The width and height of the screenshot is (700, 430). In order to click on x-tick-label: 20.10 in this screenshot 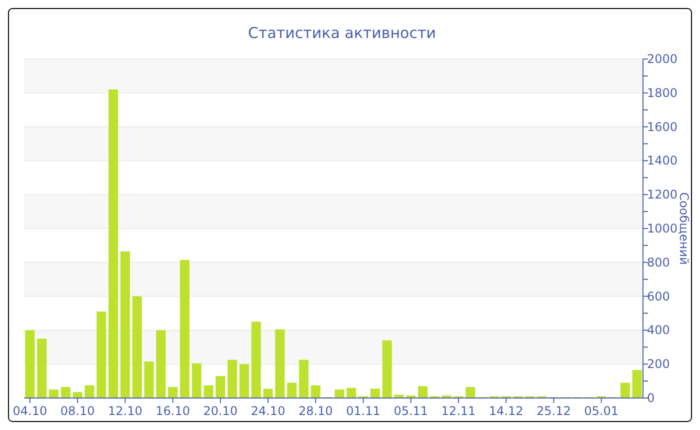, I will do `click(220, 411)`.